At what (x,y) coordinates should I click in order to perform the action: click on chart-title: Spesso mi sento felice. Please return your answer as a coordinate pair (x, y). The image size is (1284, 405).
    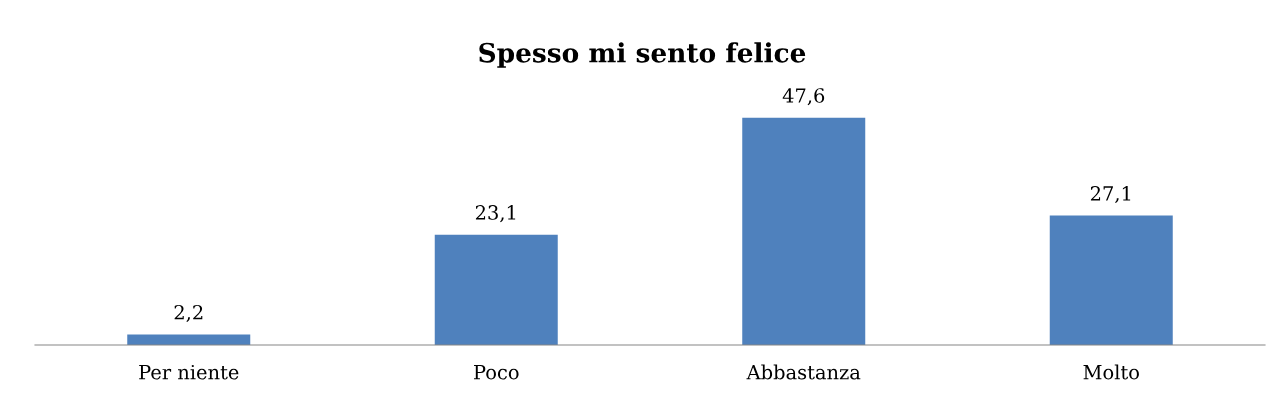
    Looking at the image, I should click on (642, 55).